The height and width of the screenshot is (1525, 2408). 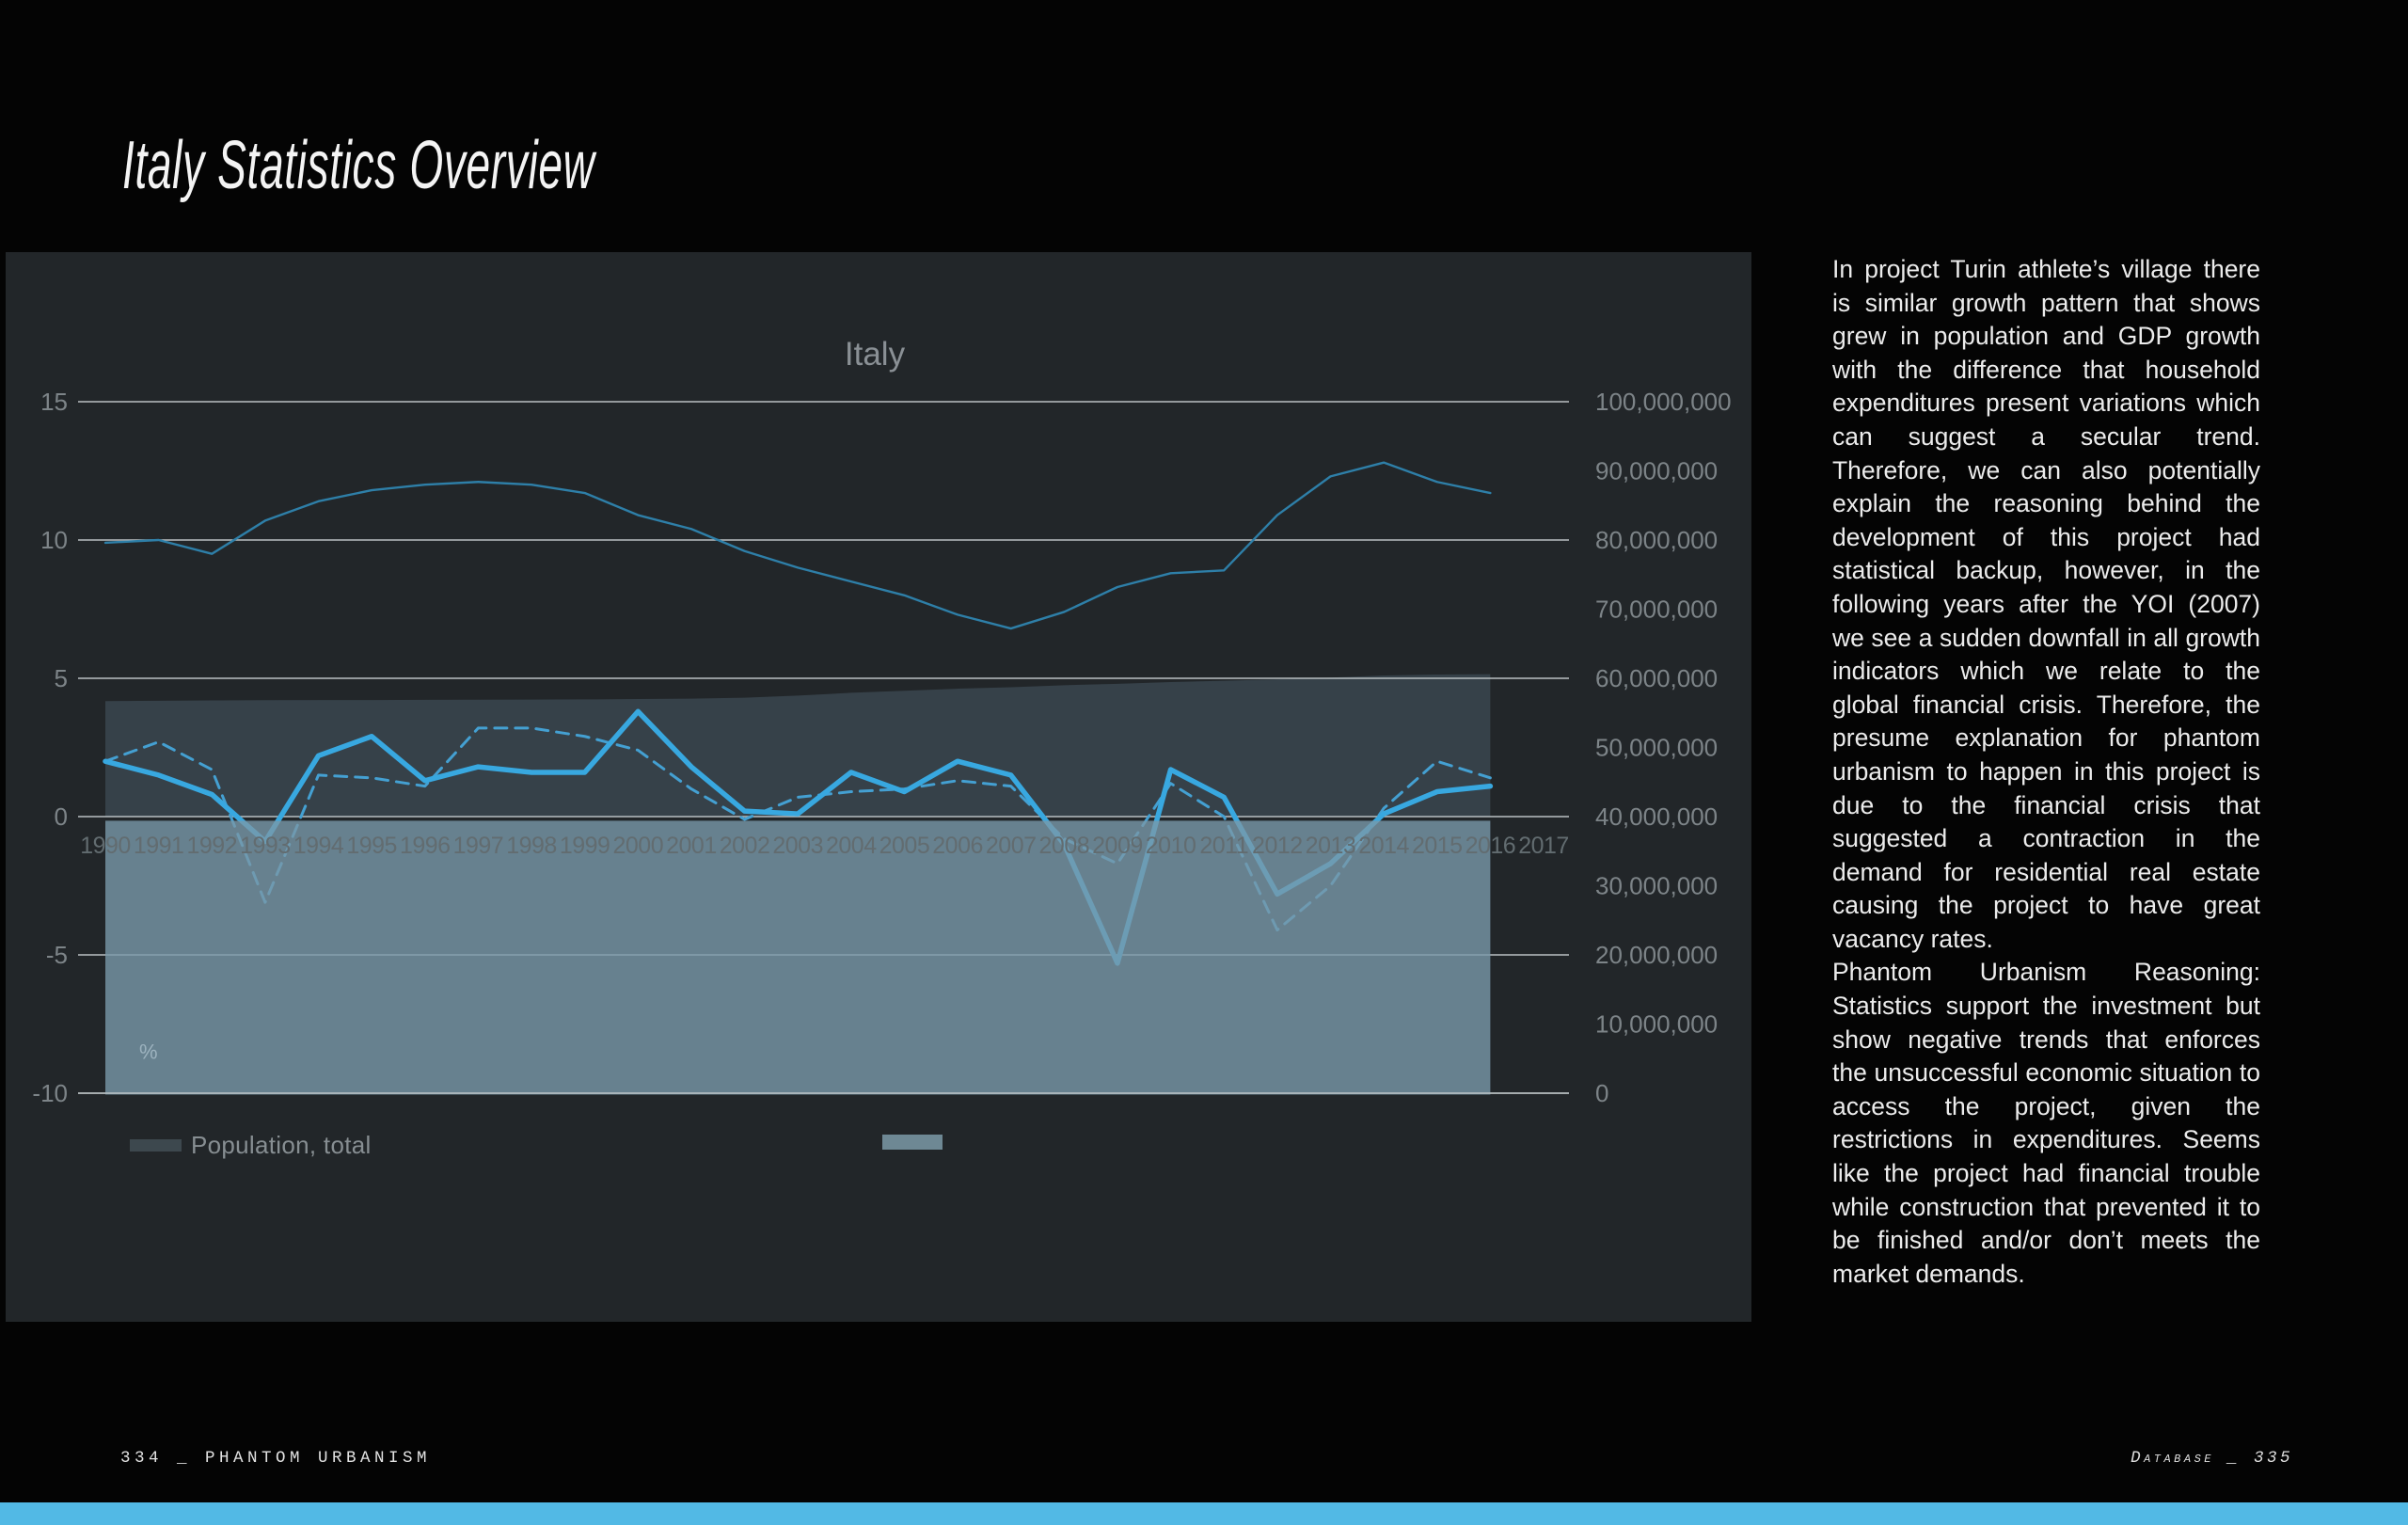 I want to click on x-axis-label: 1998, so click(x=531, y=846).